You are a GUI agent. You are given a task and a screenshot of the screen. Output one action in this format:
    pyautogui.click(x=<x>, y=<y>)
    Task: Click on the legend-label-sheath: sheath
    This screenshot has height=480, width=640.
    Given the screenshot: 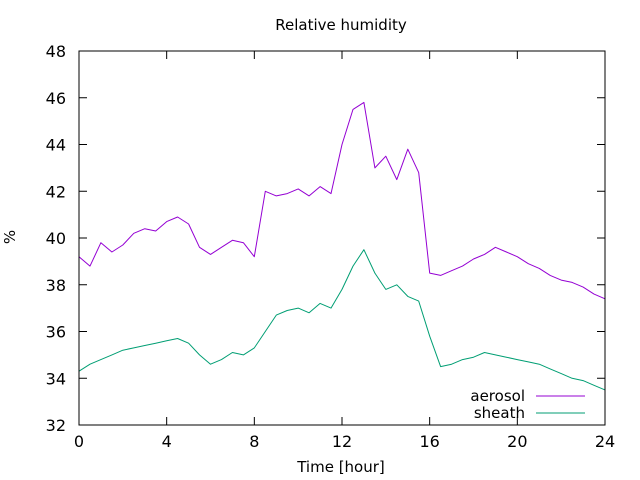 What is the action you would take?
    pyautogui.click(x=499, y=413)
    